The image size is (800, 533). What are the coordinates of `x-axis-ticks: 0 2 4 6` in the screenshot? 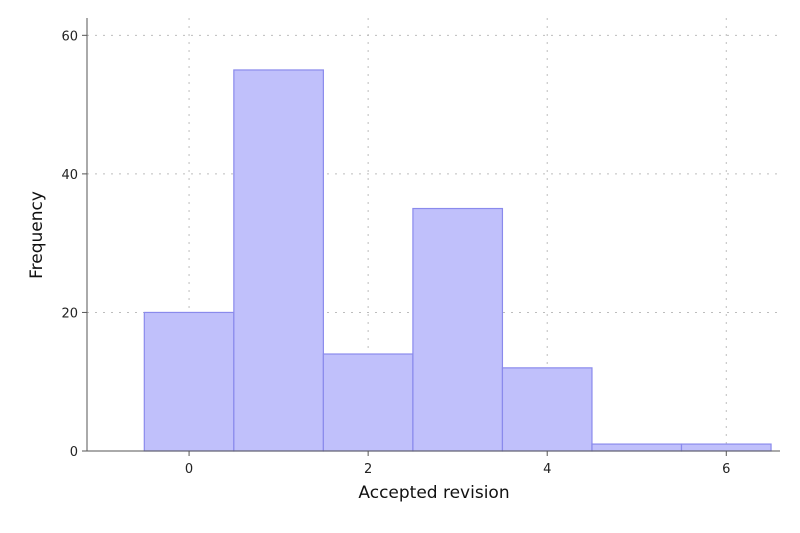 It's located at (457, 464).